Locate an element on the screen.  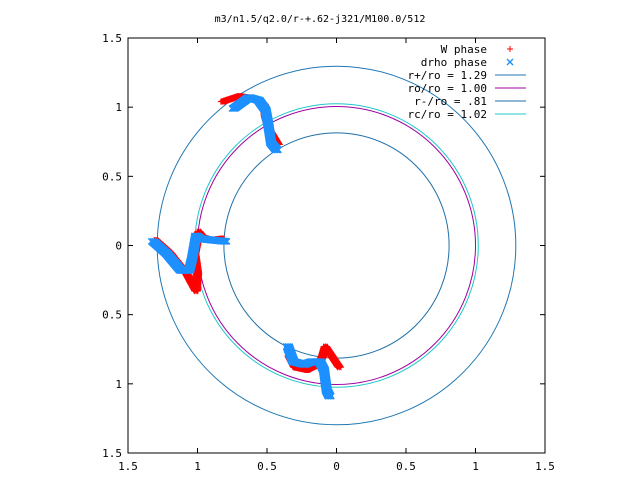
chart-title: m3/n1.5/q2.0/r-+.62-j321/M100.0/512 is located at coordinates (320, 19).